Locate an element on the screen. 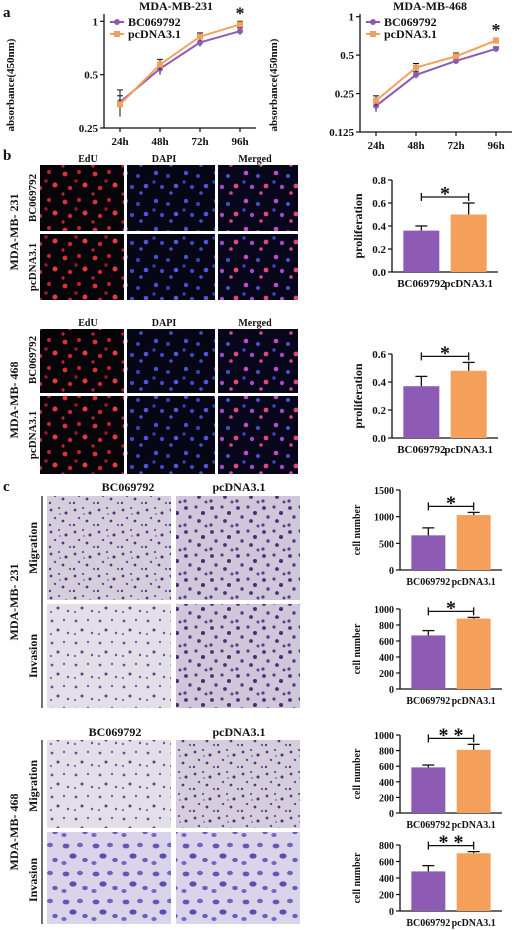 This screenshot has height=930, width=520. y-tick-label: 1500 is located at coordinates (384, 491).